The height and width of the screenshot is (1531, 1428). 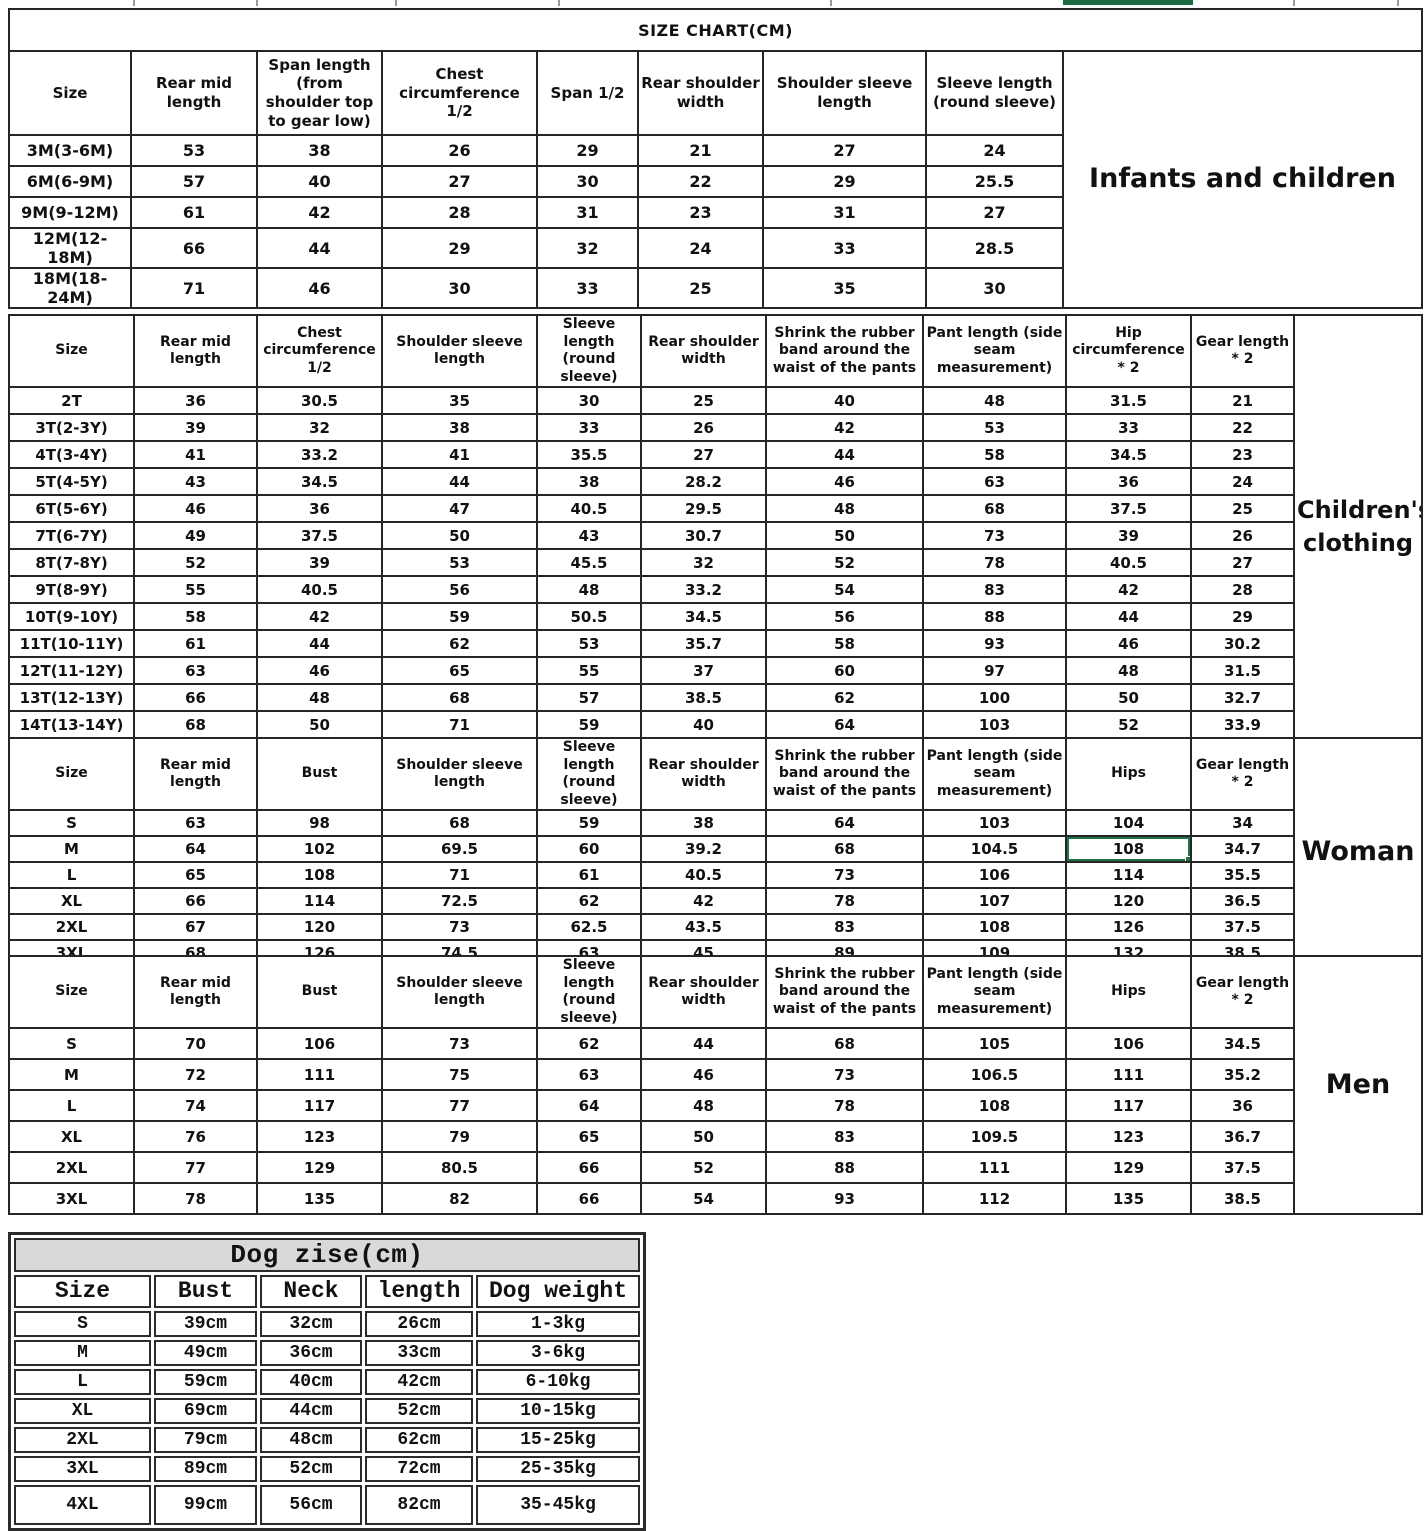 I want to click on cell: 53, so click(x=459, y=562).